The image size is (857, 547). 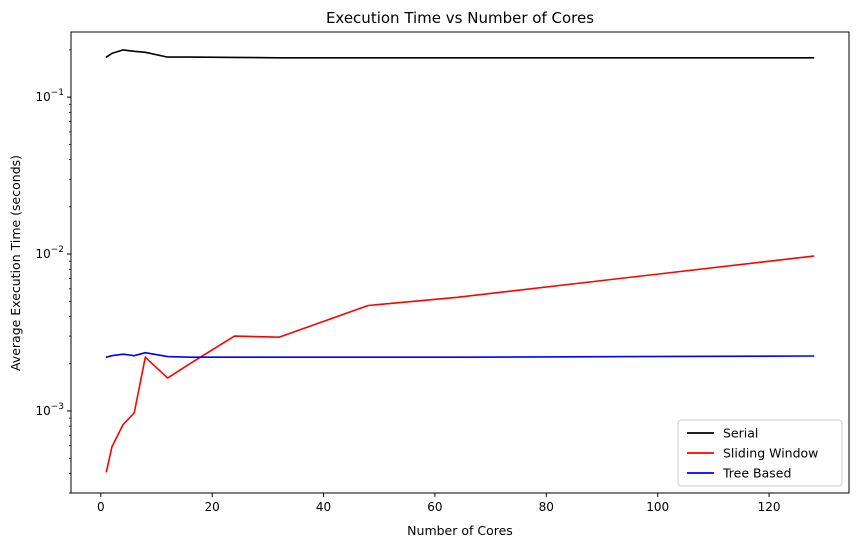 I want to click on legend-box, so click(x=760, y=453).